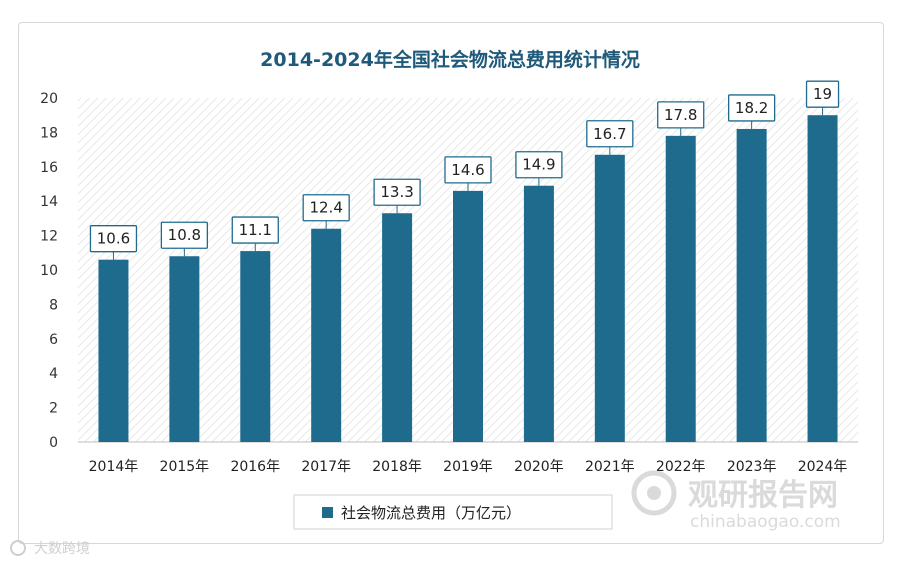  I want to click on x-tick-label: 2015年, so click(185, 467).